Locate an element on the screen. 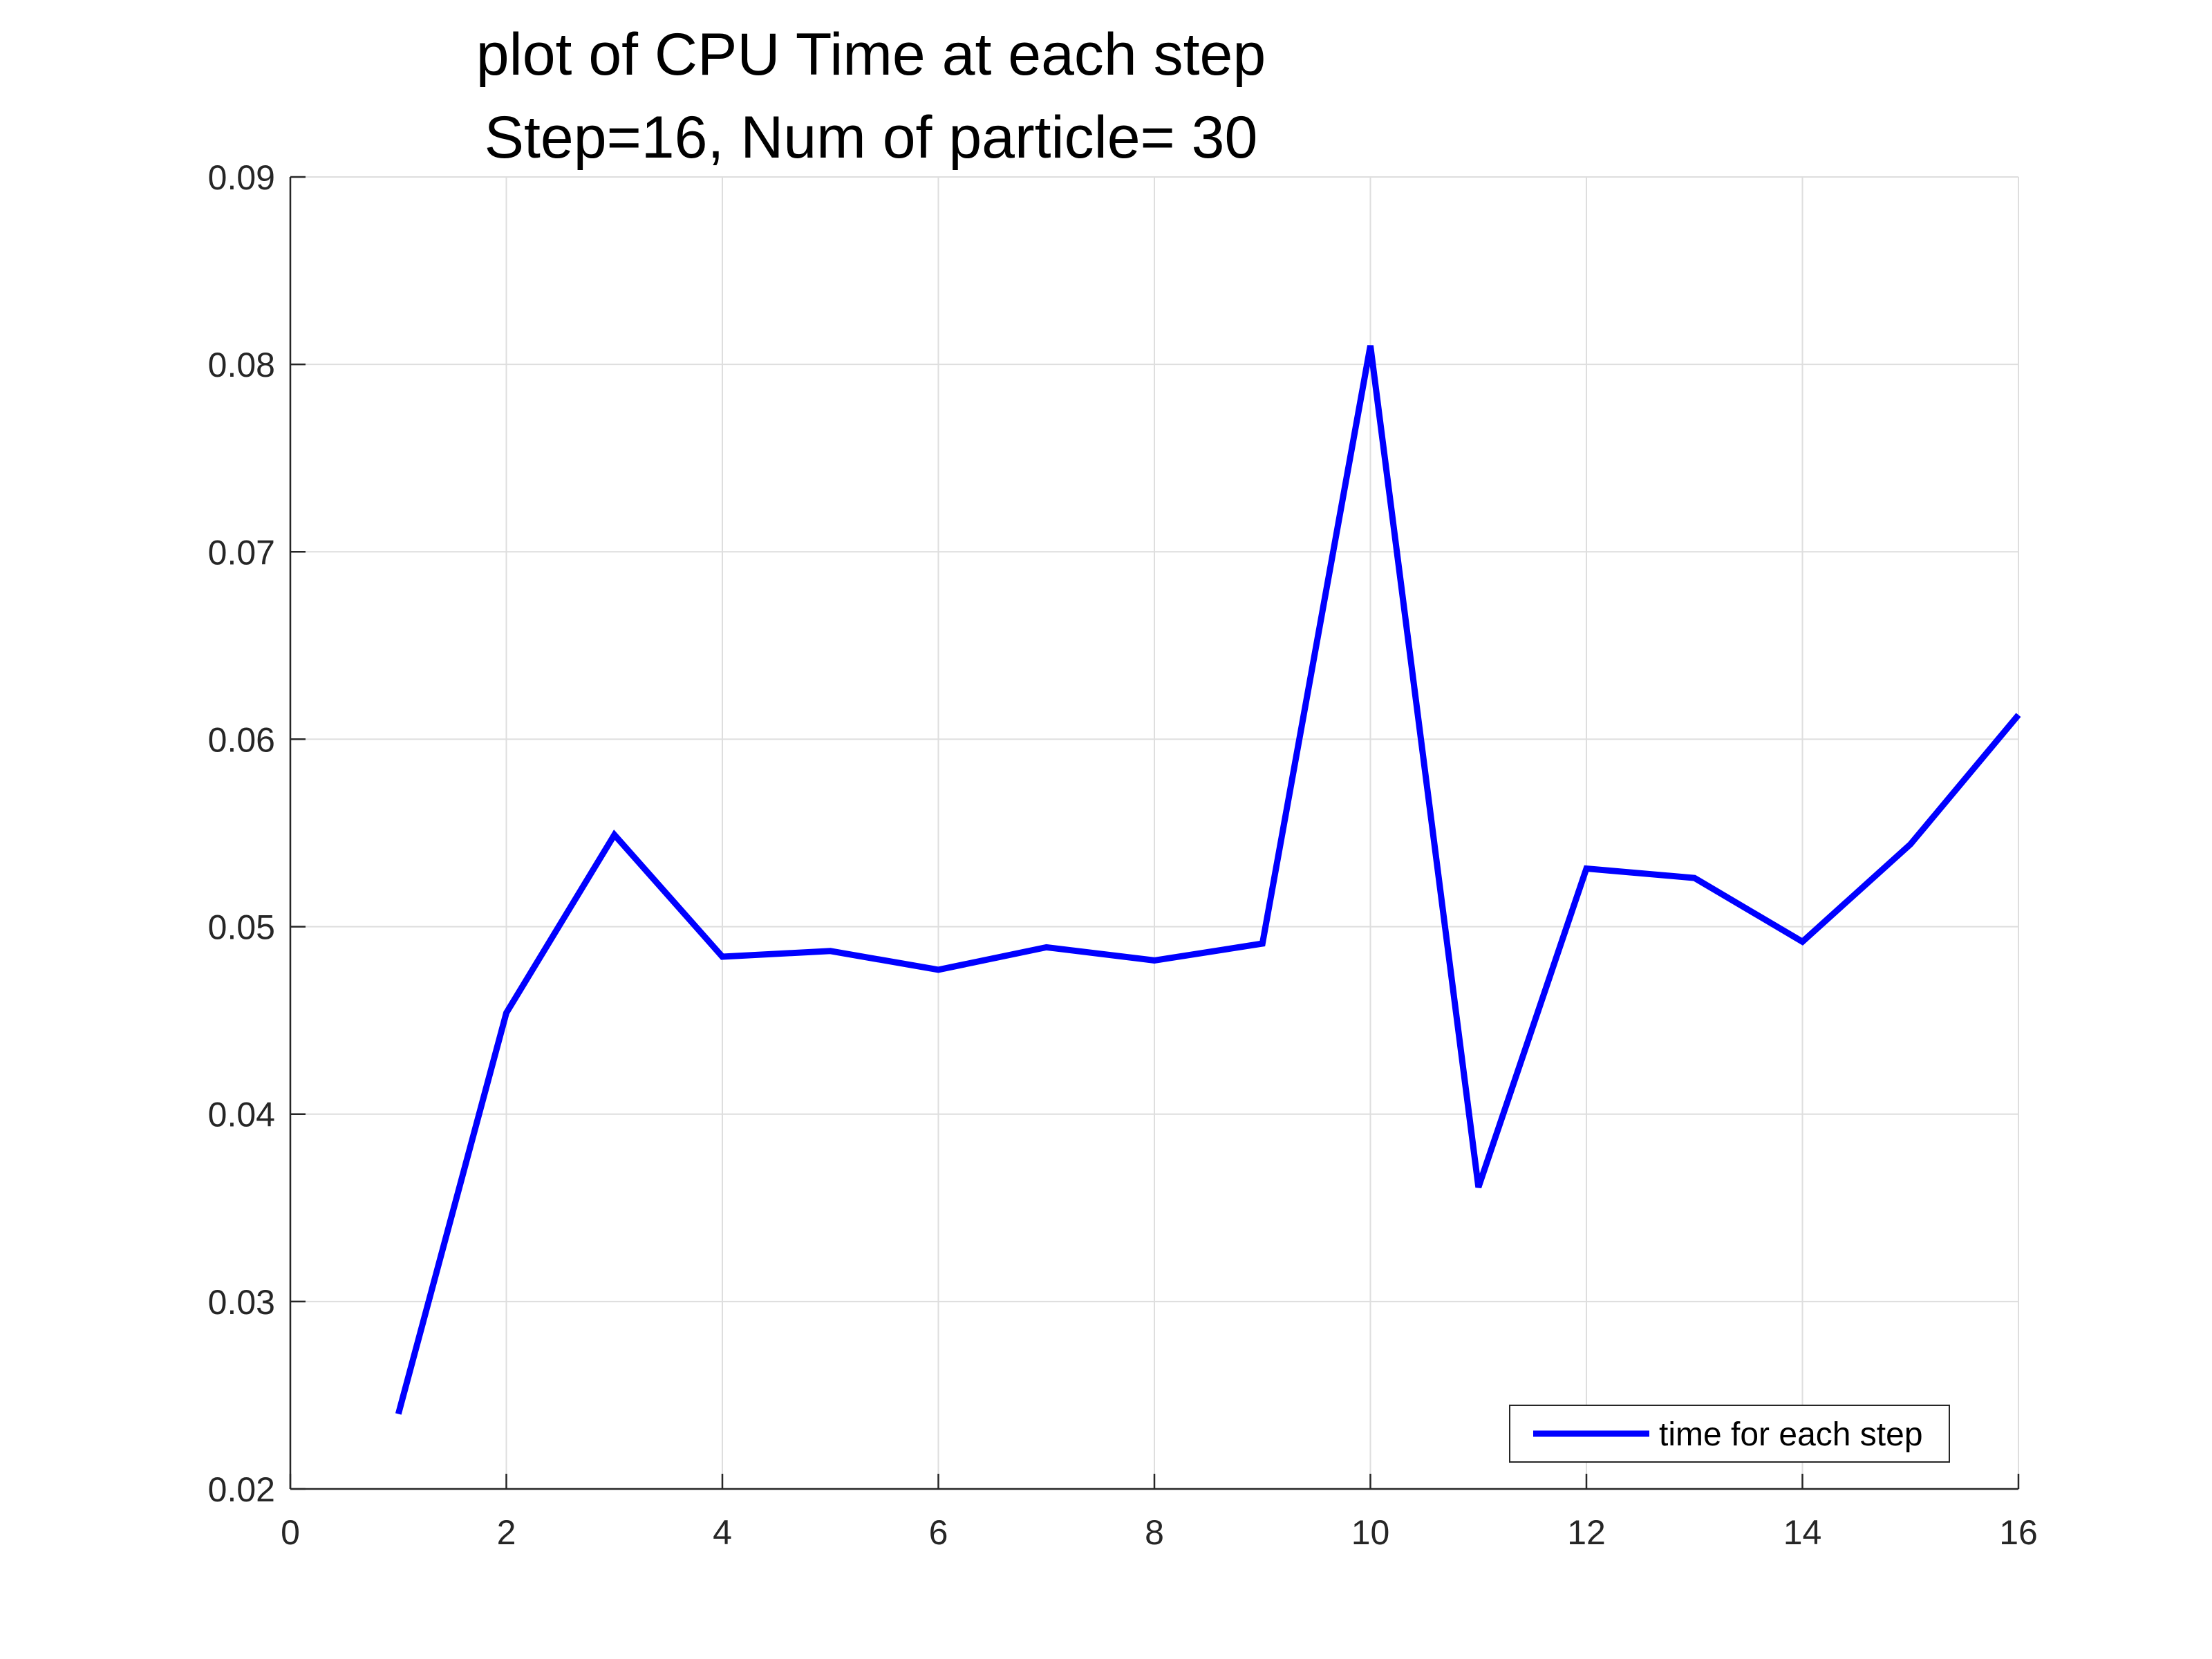 The height and width of the screenshot is (1659, 2212). x-tick-label-0: 0 is located at coordinates (290, 1532).